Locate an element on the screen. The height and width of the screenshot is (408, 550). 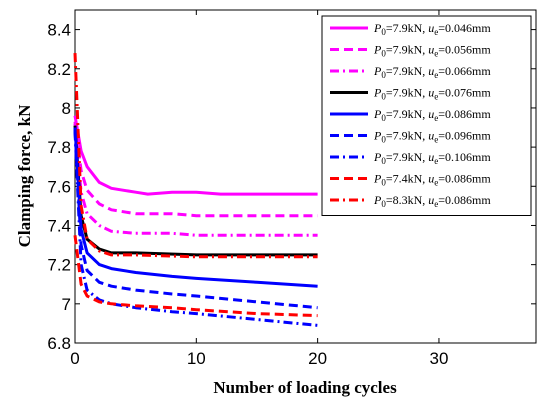
x-tick-label: 10 is located at coordinates (196, 358).